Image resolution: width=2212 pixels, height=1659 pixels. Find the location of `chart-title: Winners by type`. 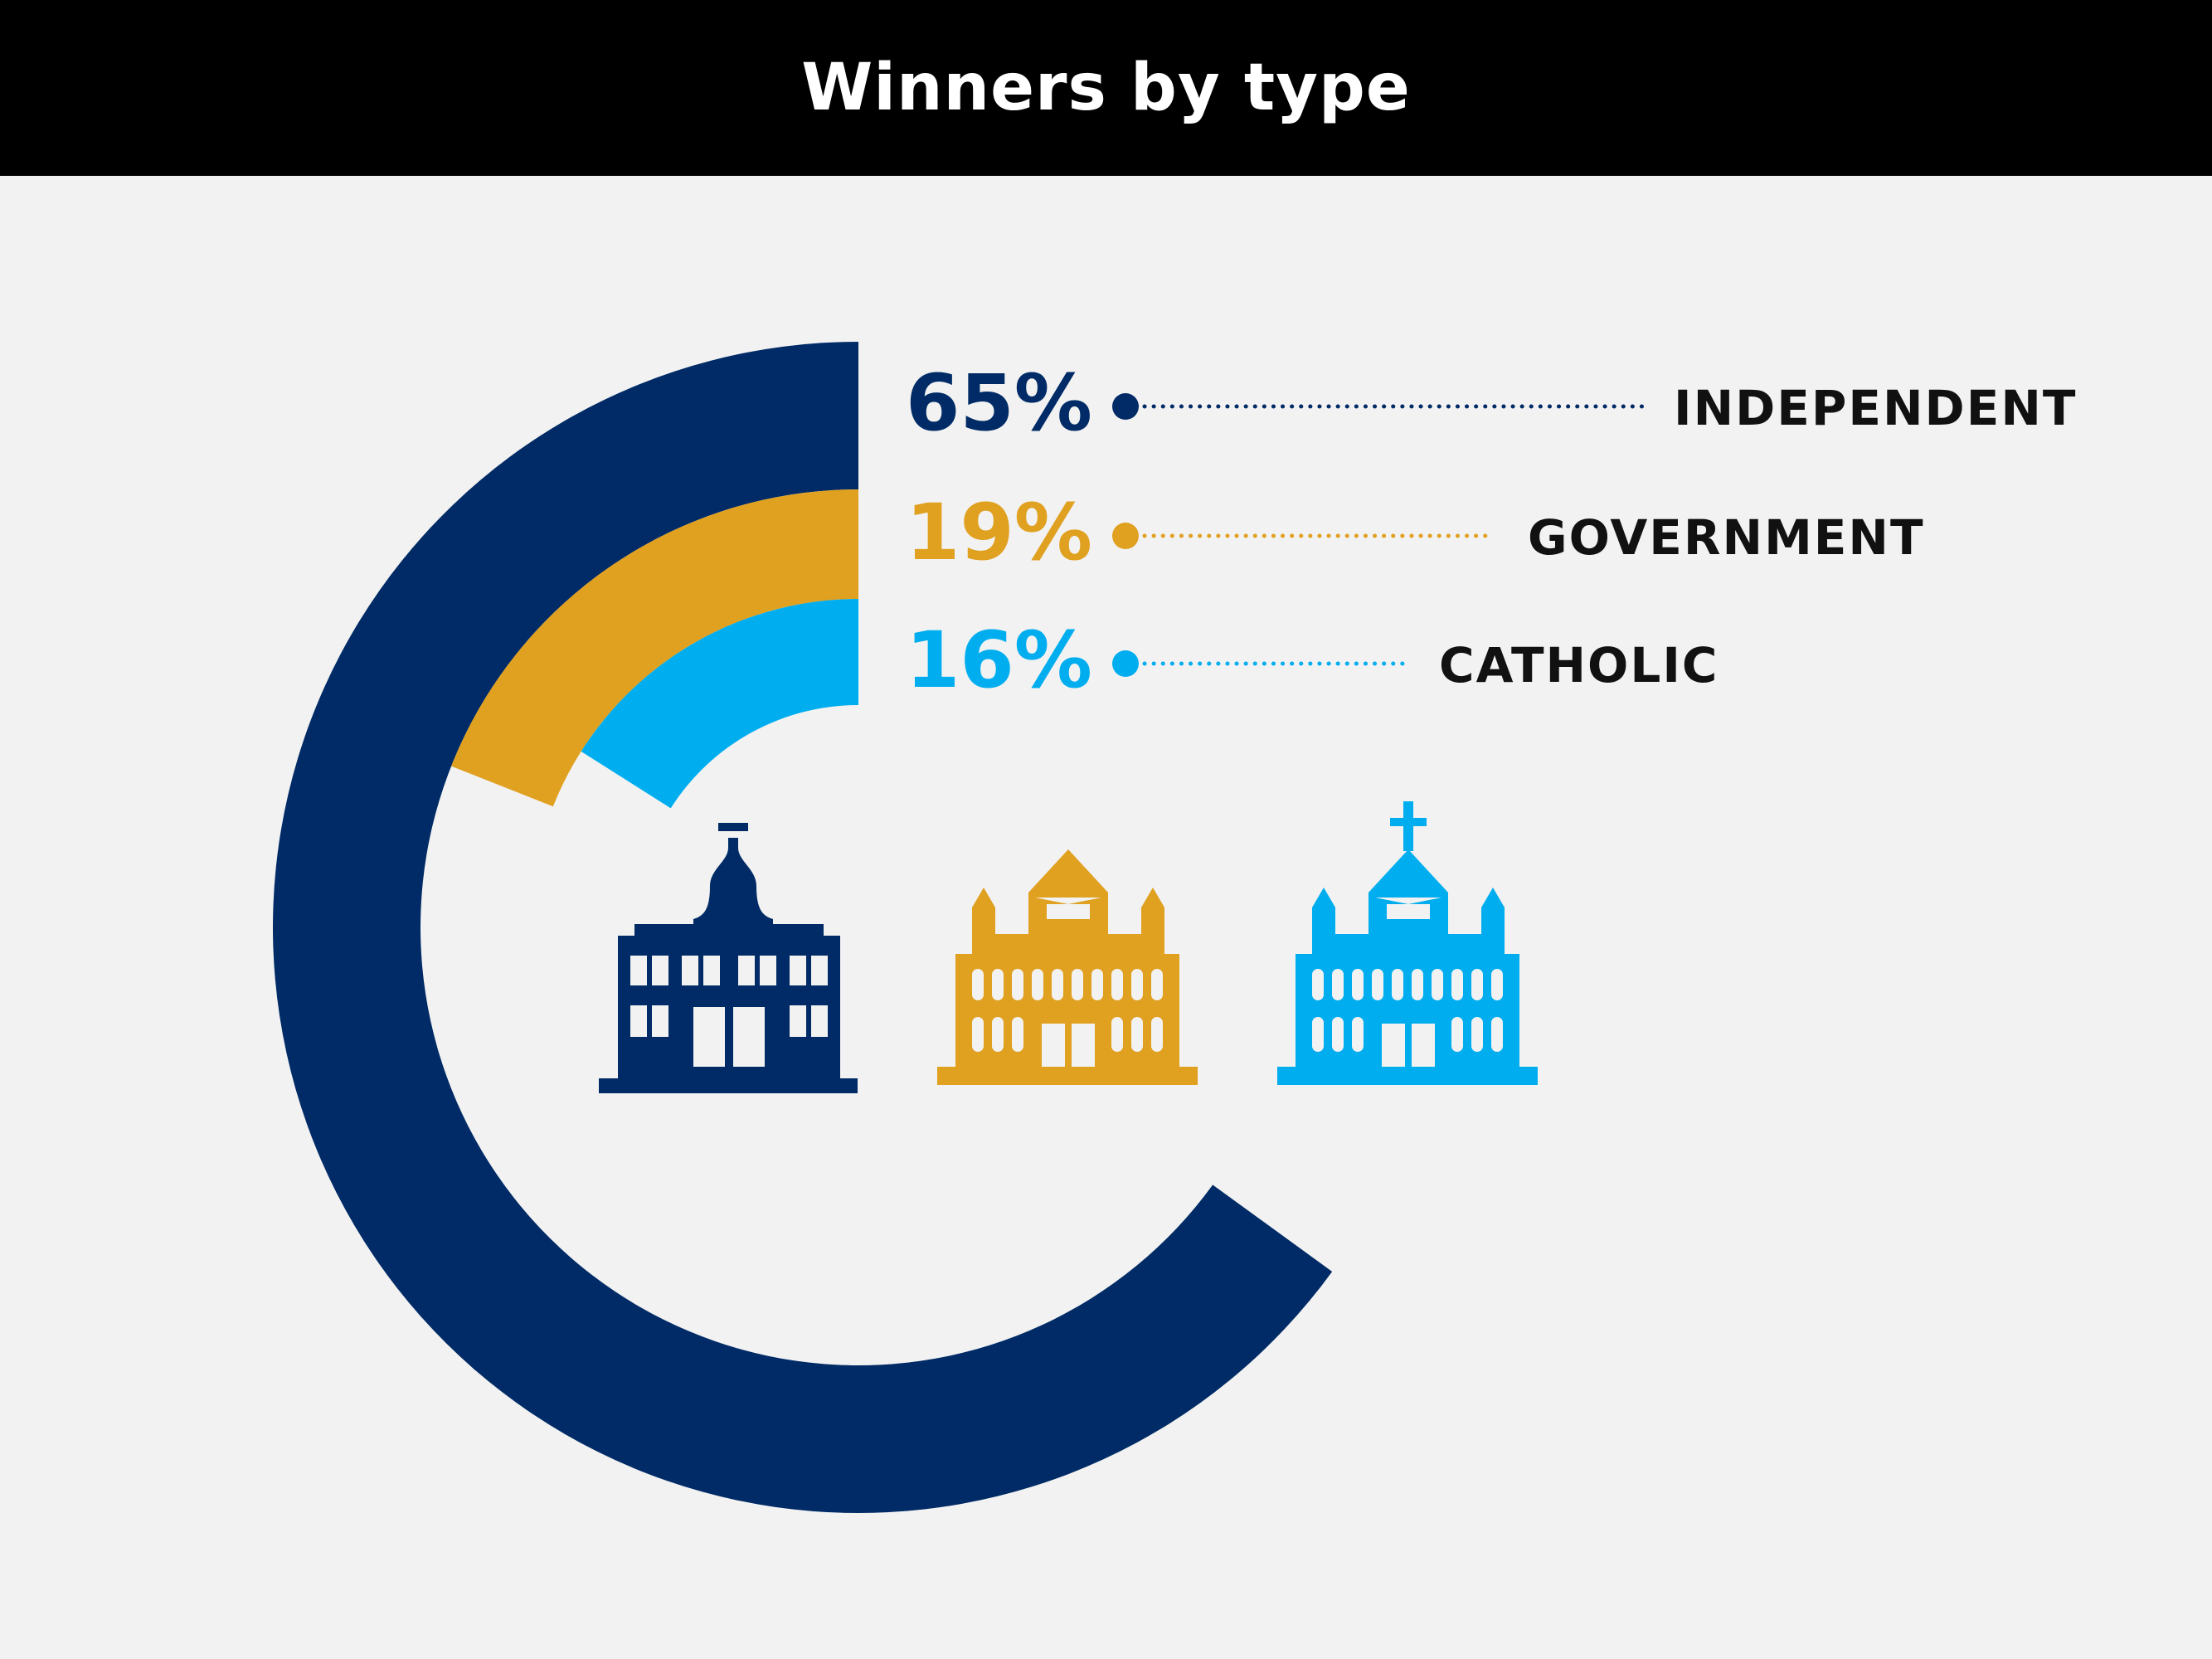

chart-title: Winners by type is located at coordinates (1106, 88).